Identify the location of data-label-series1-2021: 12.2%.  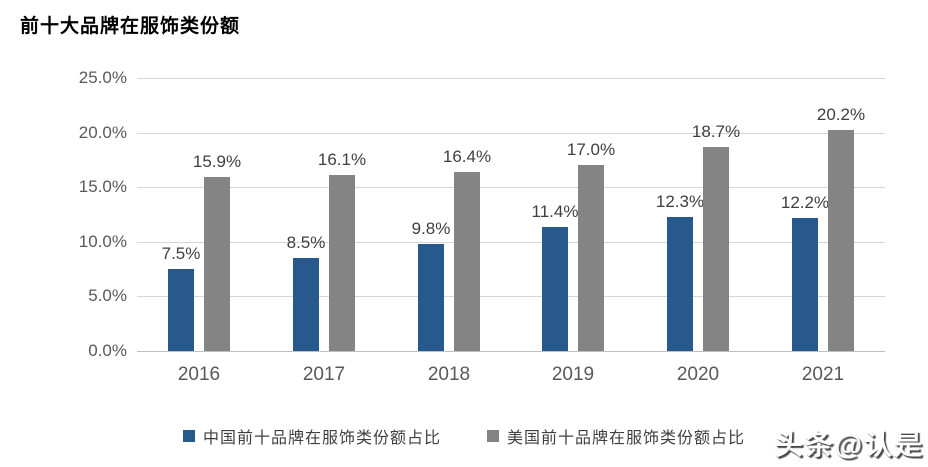
(805, 202).